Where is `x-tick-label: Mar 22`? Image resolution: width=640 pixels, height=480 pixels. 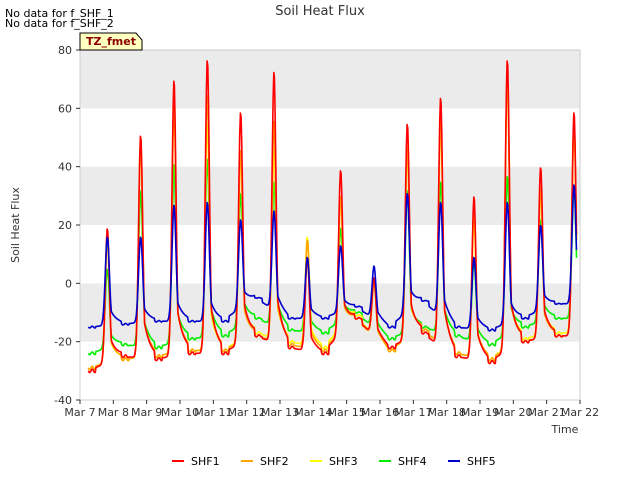
x-tick-label: Mar 22 is located at coordinates (580, 412).